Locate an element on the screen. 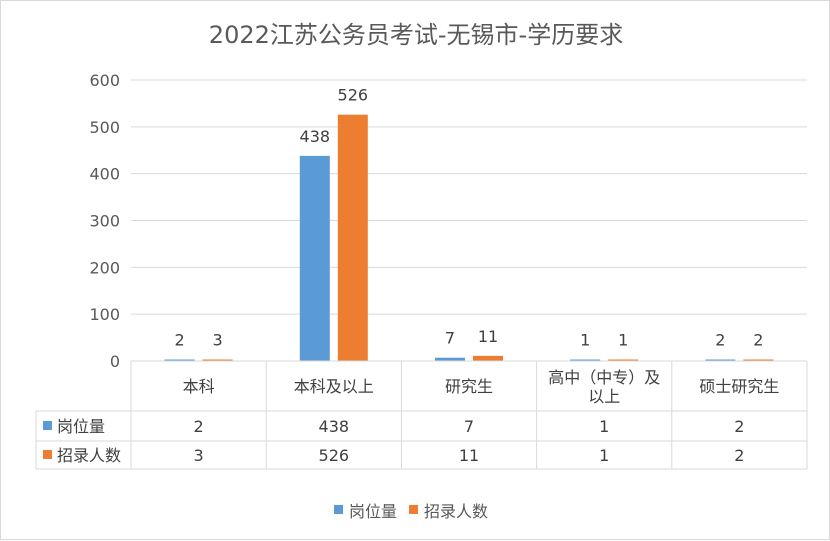 The width and height of the screenshot is (830, 541). category-label: 本科 is located at coordinates (199, 386).